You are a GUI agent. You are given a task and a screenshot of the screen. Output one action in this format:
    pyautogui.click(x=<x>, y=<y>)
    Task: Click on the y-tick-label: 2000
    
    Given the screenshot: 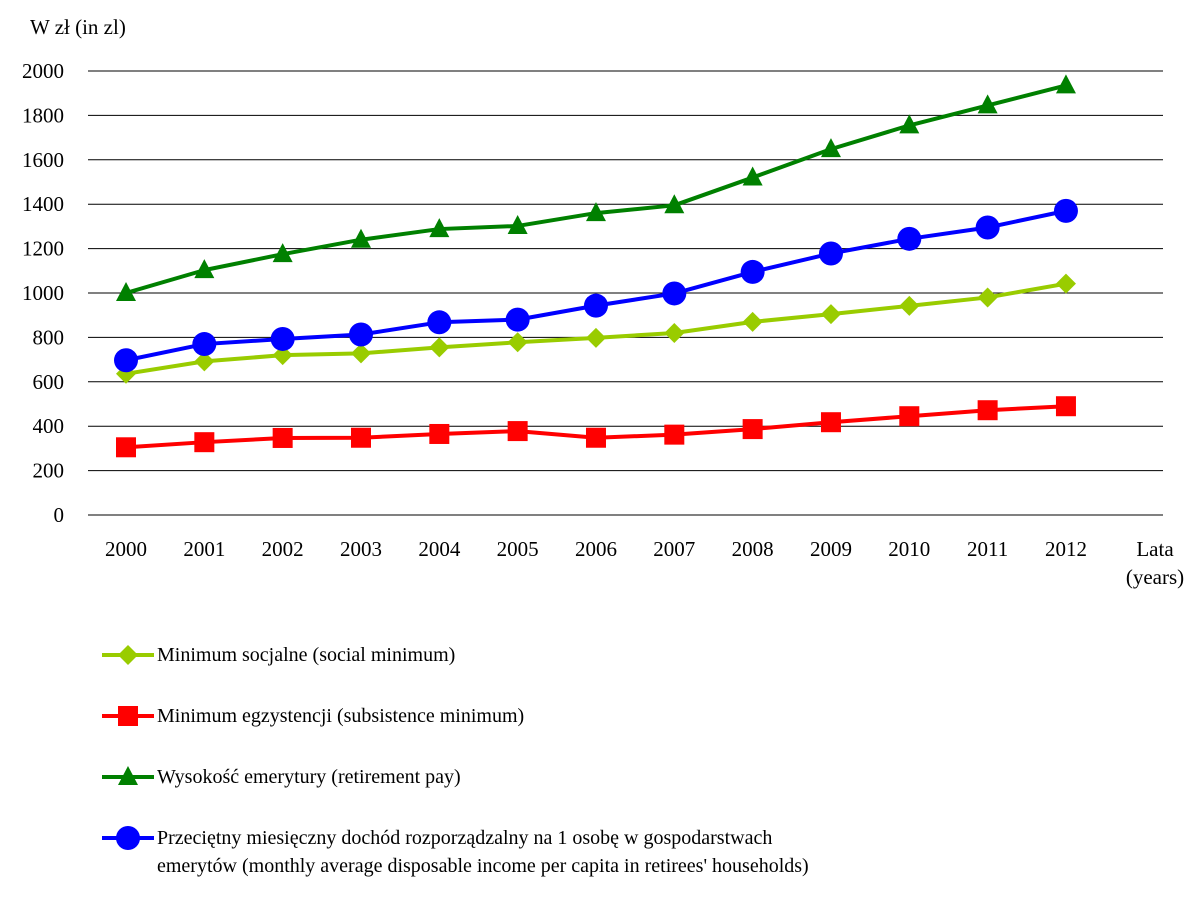 What is the action you would take?
    pyautogui.click(x=43, y=71)
    